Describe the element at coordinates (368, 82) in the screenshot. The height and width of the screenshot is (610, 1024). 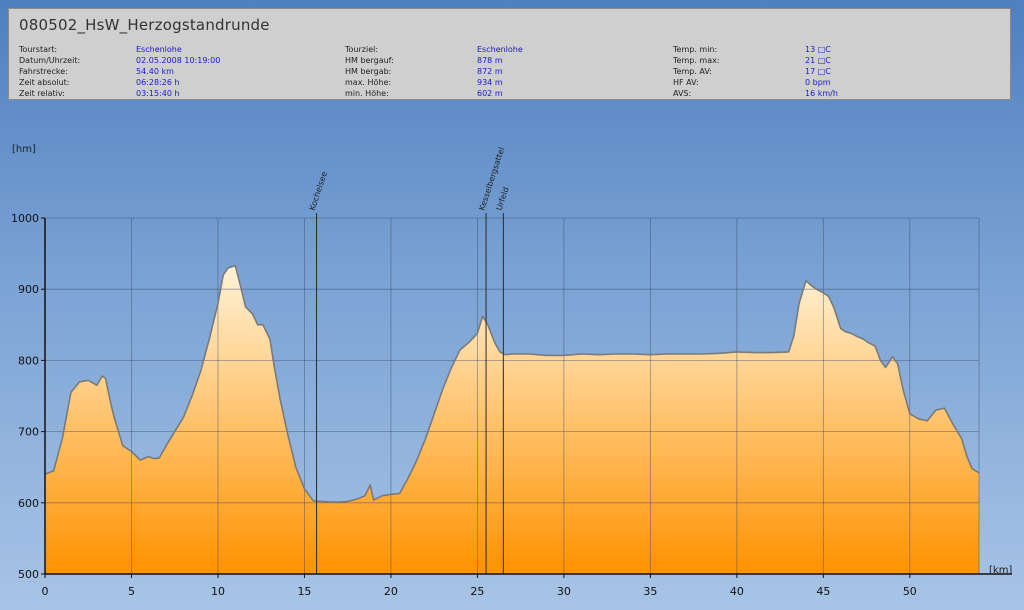
I see `stat-label: max. Höhe:` at that location.